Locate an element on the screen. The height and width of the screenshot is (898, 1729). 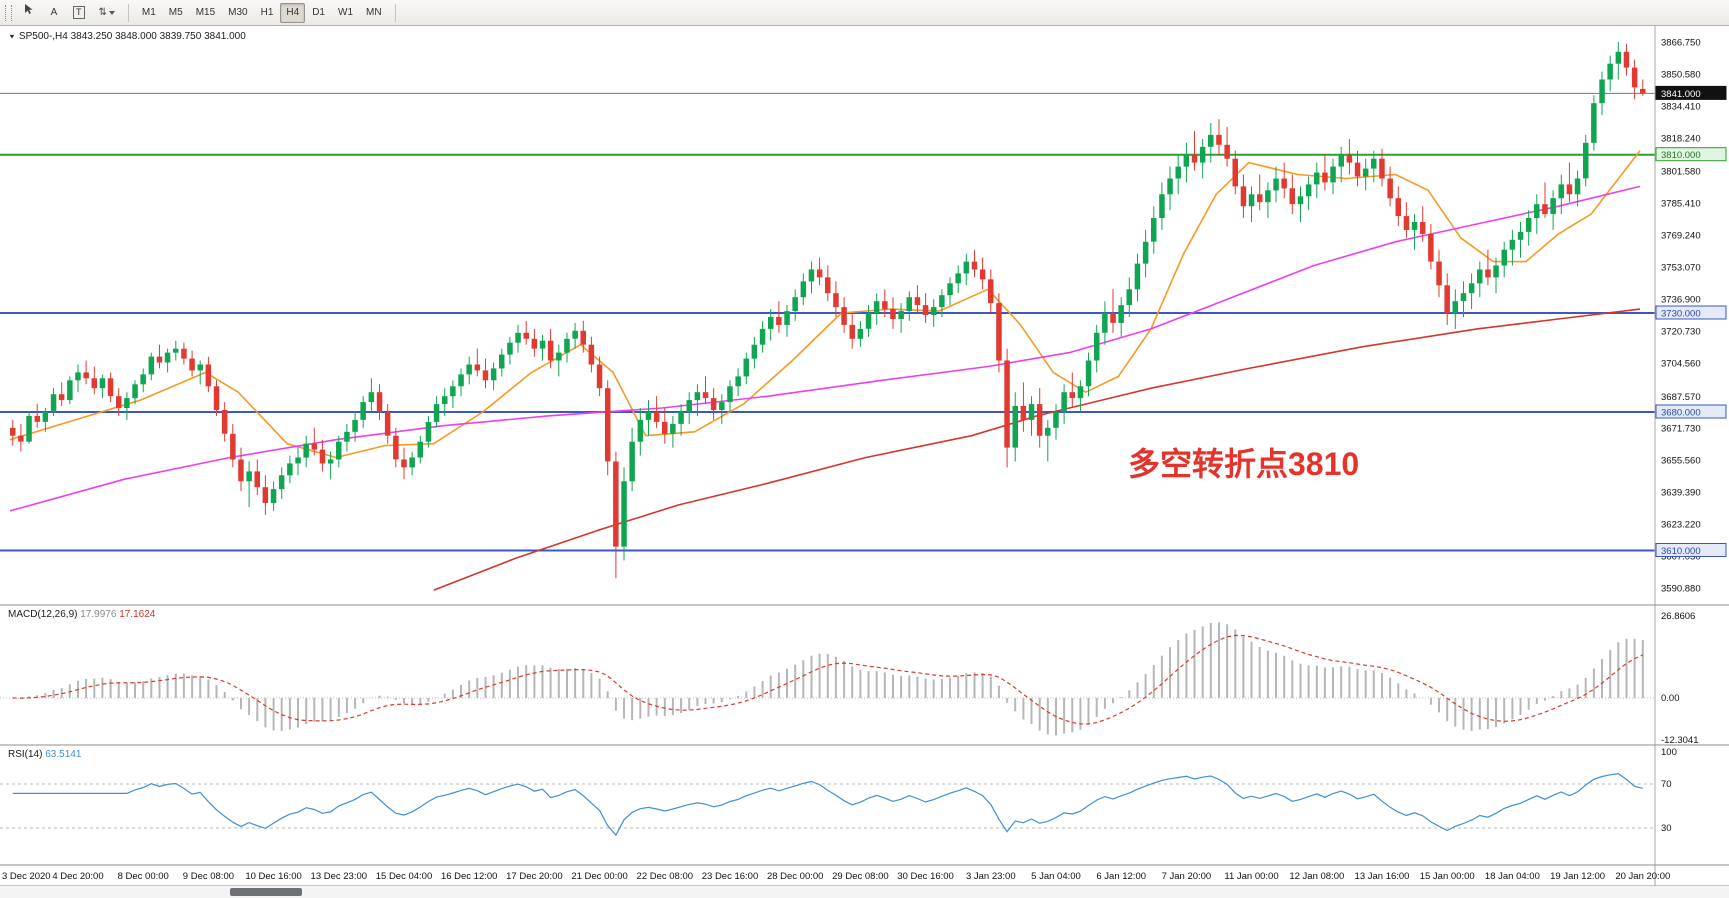
price-axis-label: 3720.730 is located at coordinates (1681, 331).